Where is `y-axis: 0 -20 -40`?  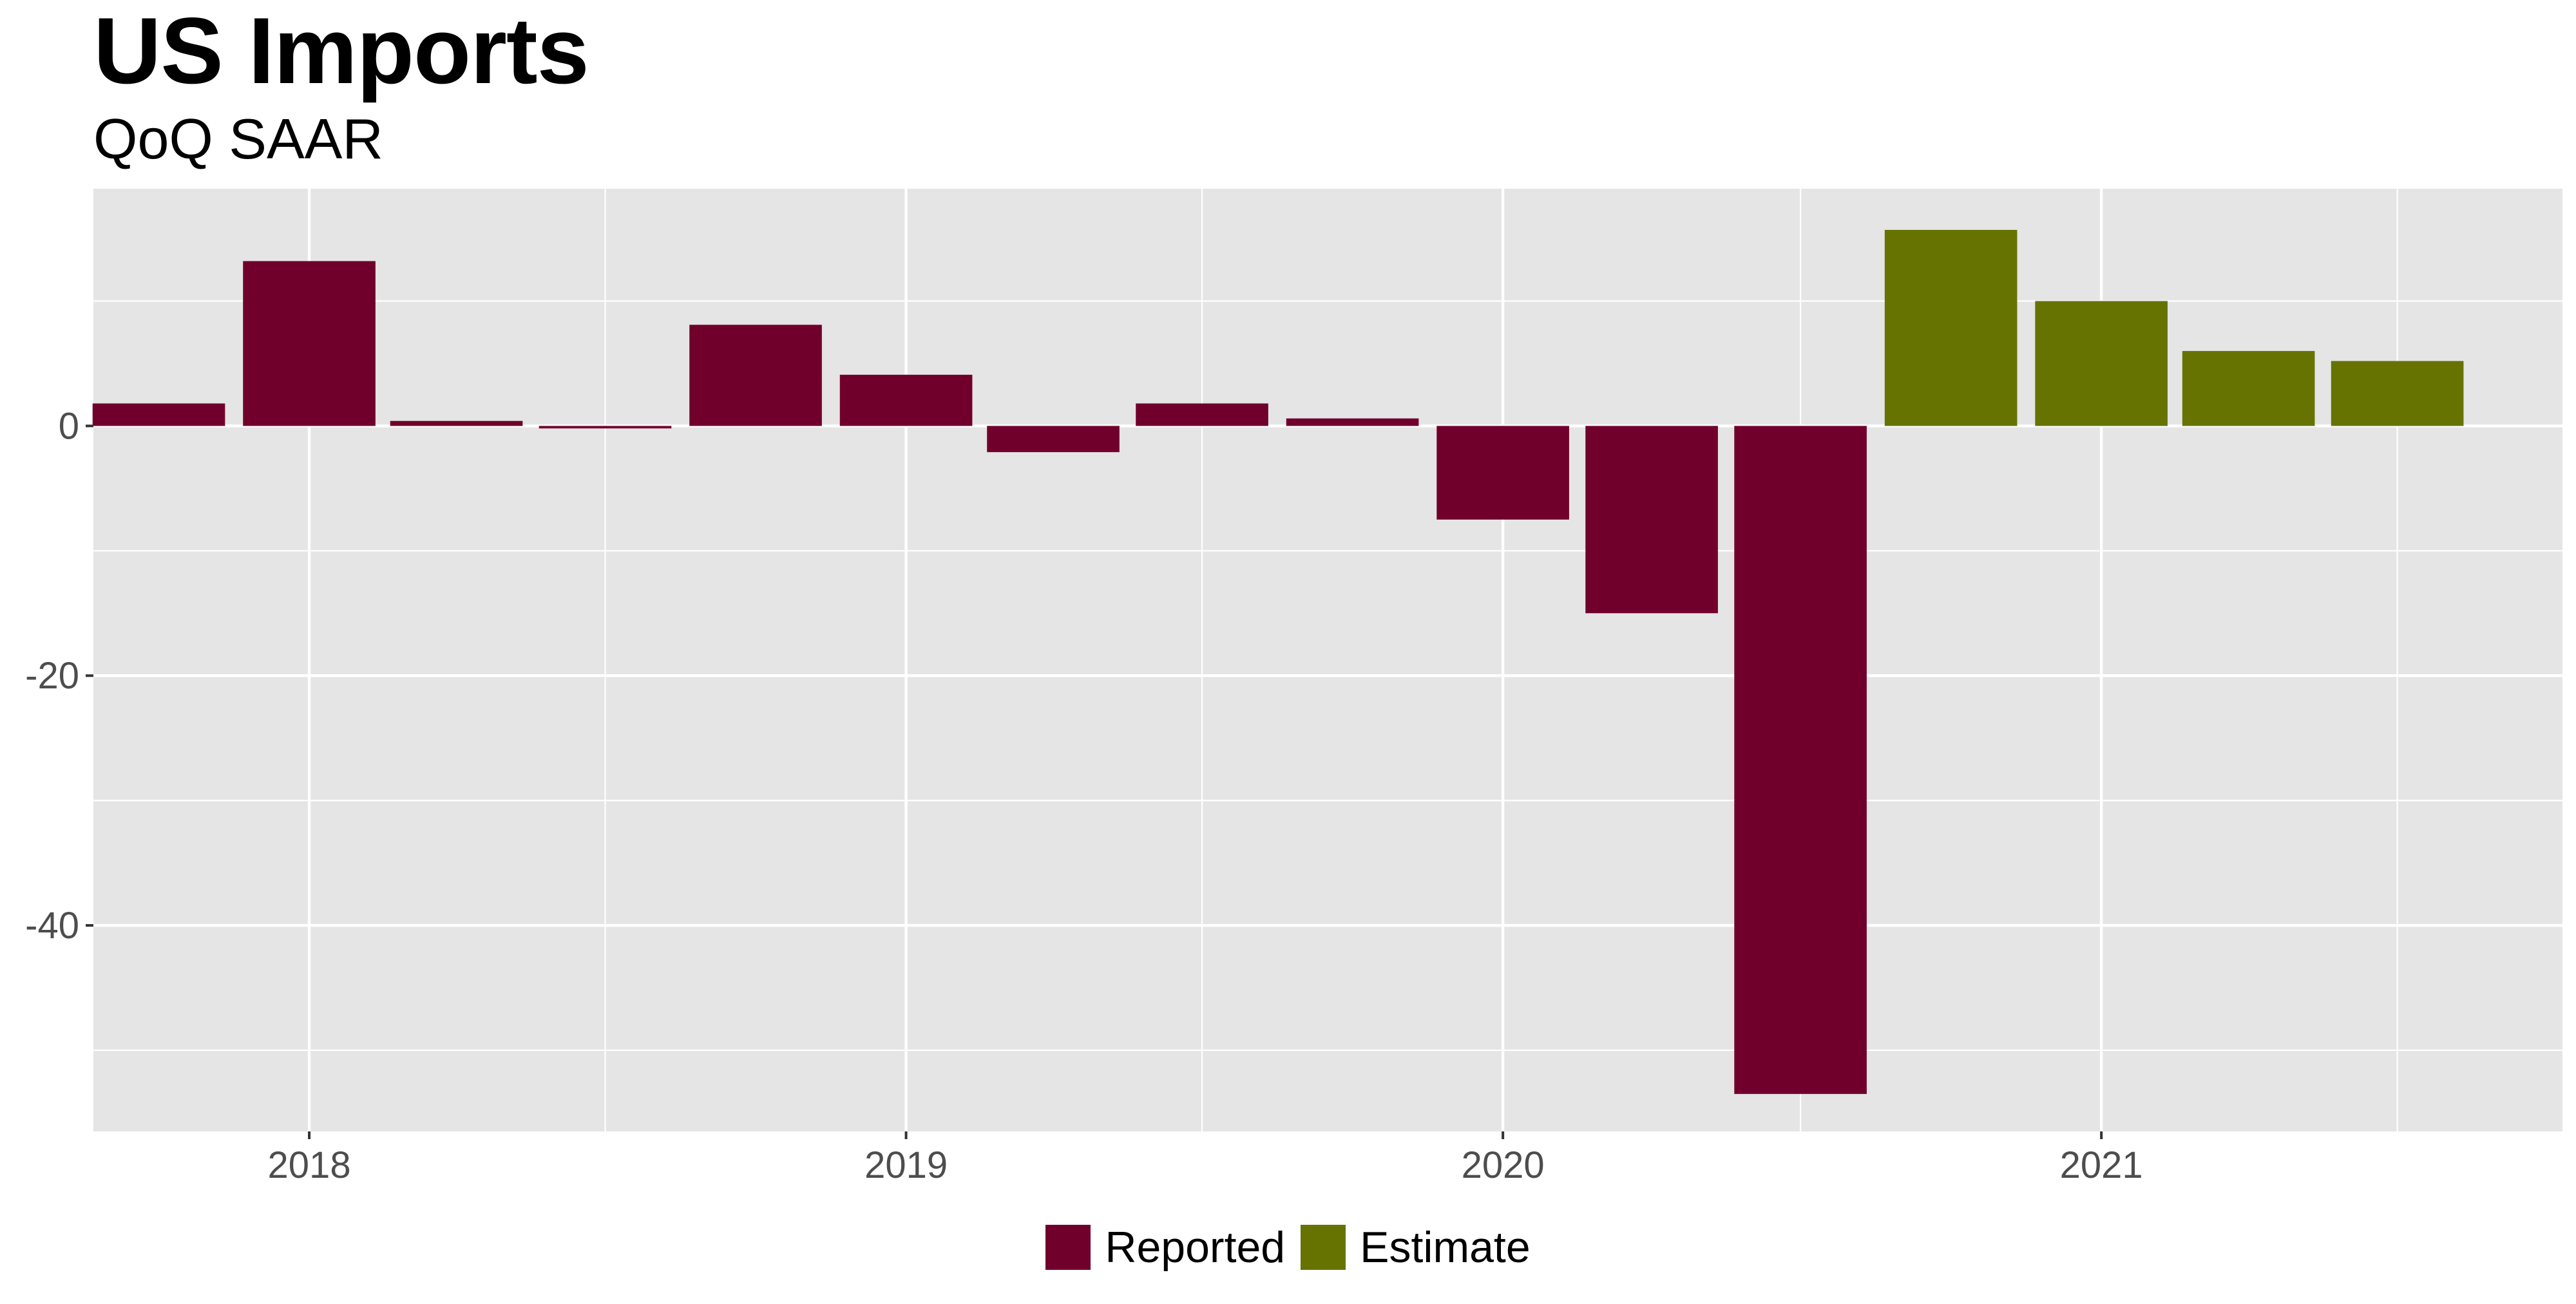
y-axis: 0 -20 -40 is located at coordinates (59, 676).